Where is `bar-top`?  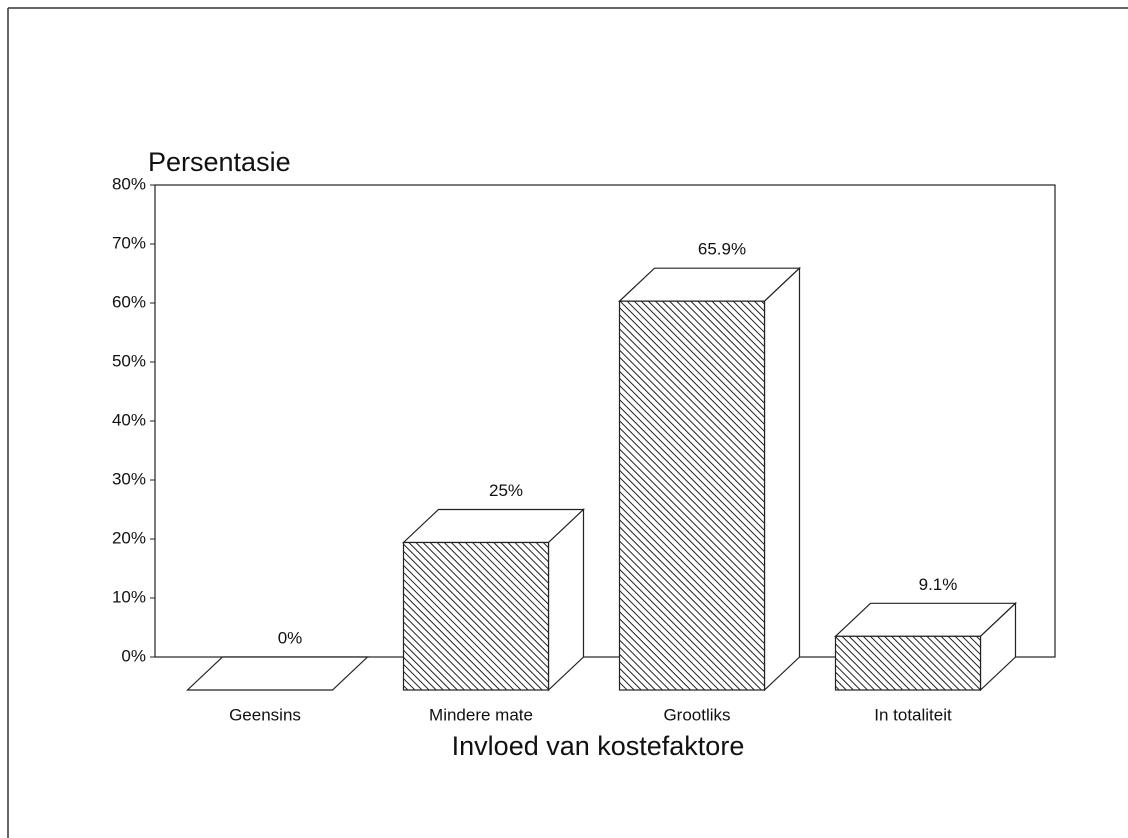 bar-top is located at coordinates (277, 673).